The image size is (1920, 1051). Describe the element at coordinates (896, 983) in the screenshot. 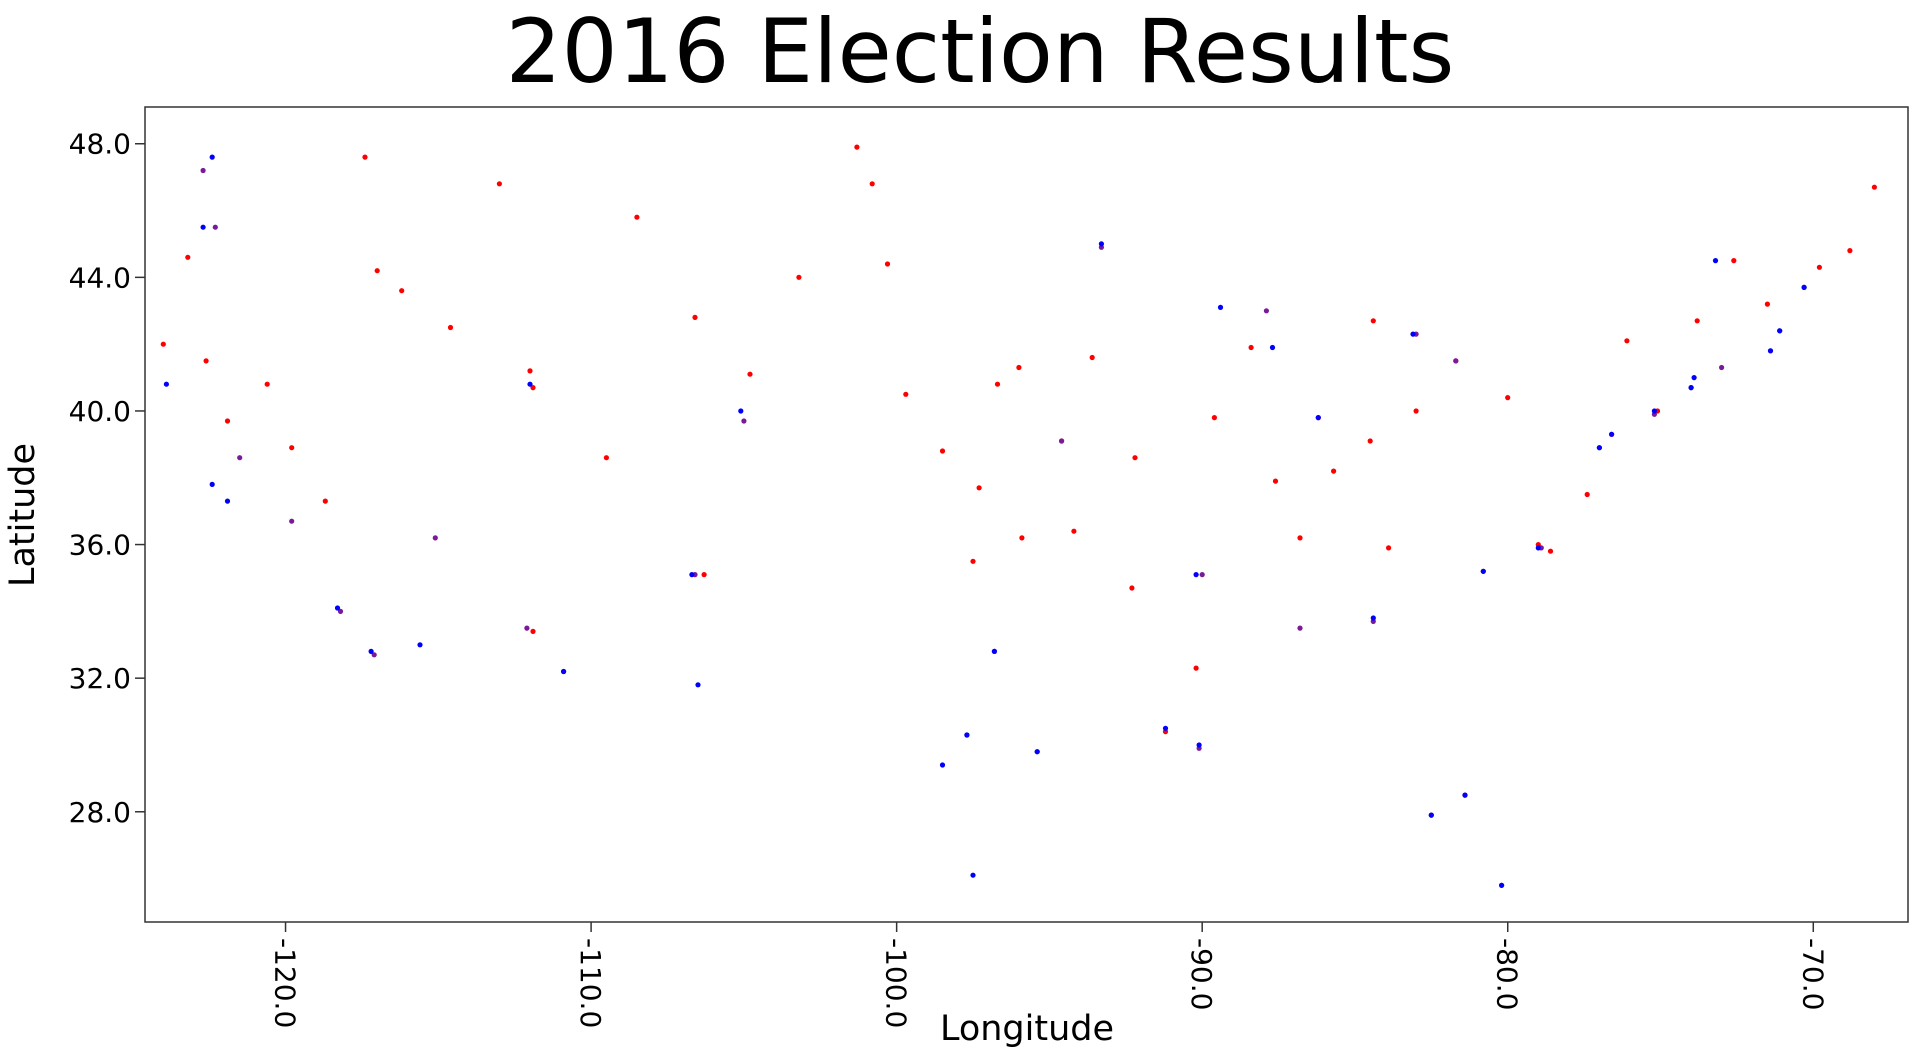

I see `x-tick-label: -100.0` at that location.